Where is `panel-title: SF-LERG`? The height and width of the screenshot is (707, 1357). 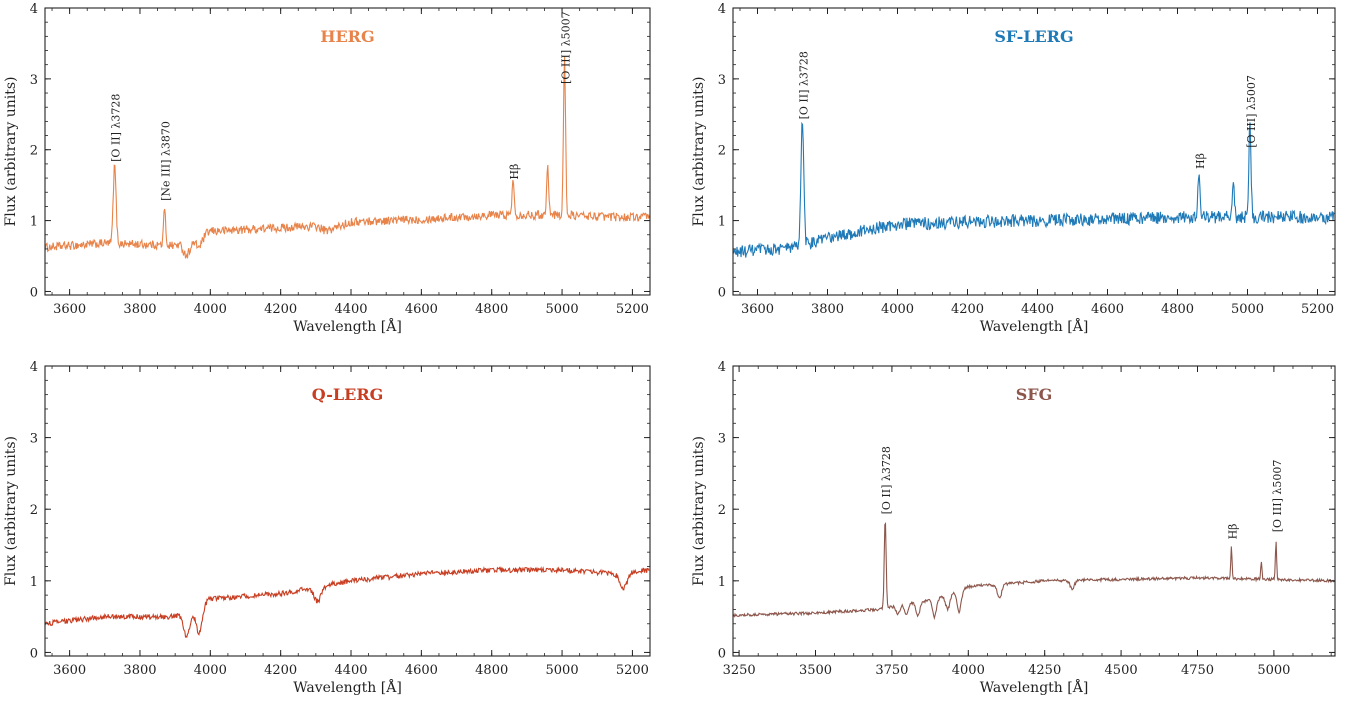
panel-title: SF-LERG is located at coordinates (1033, 36).